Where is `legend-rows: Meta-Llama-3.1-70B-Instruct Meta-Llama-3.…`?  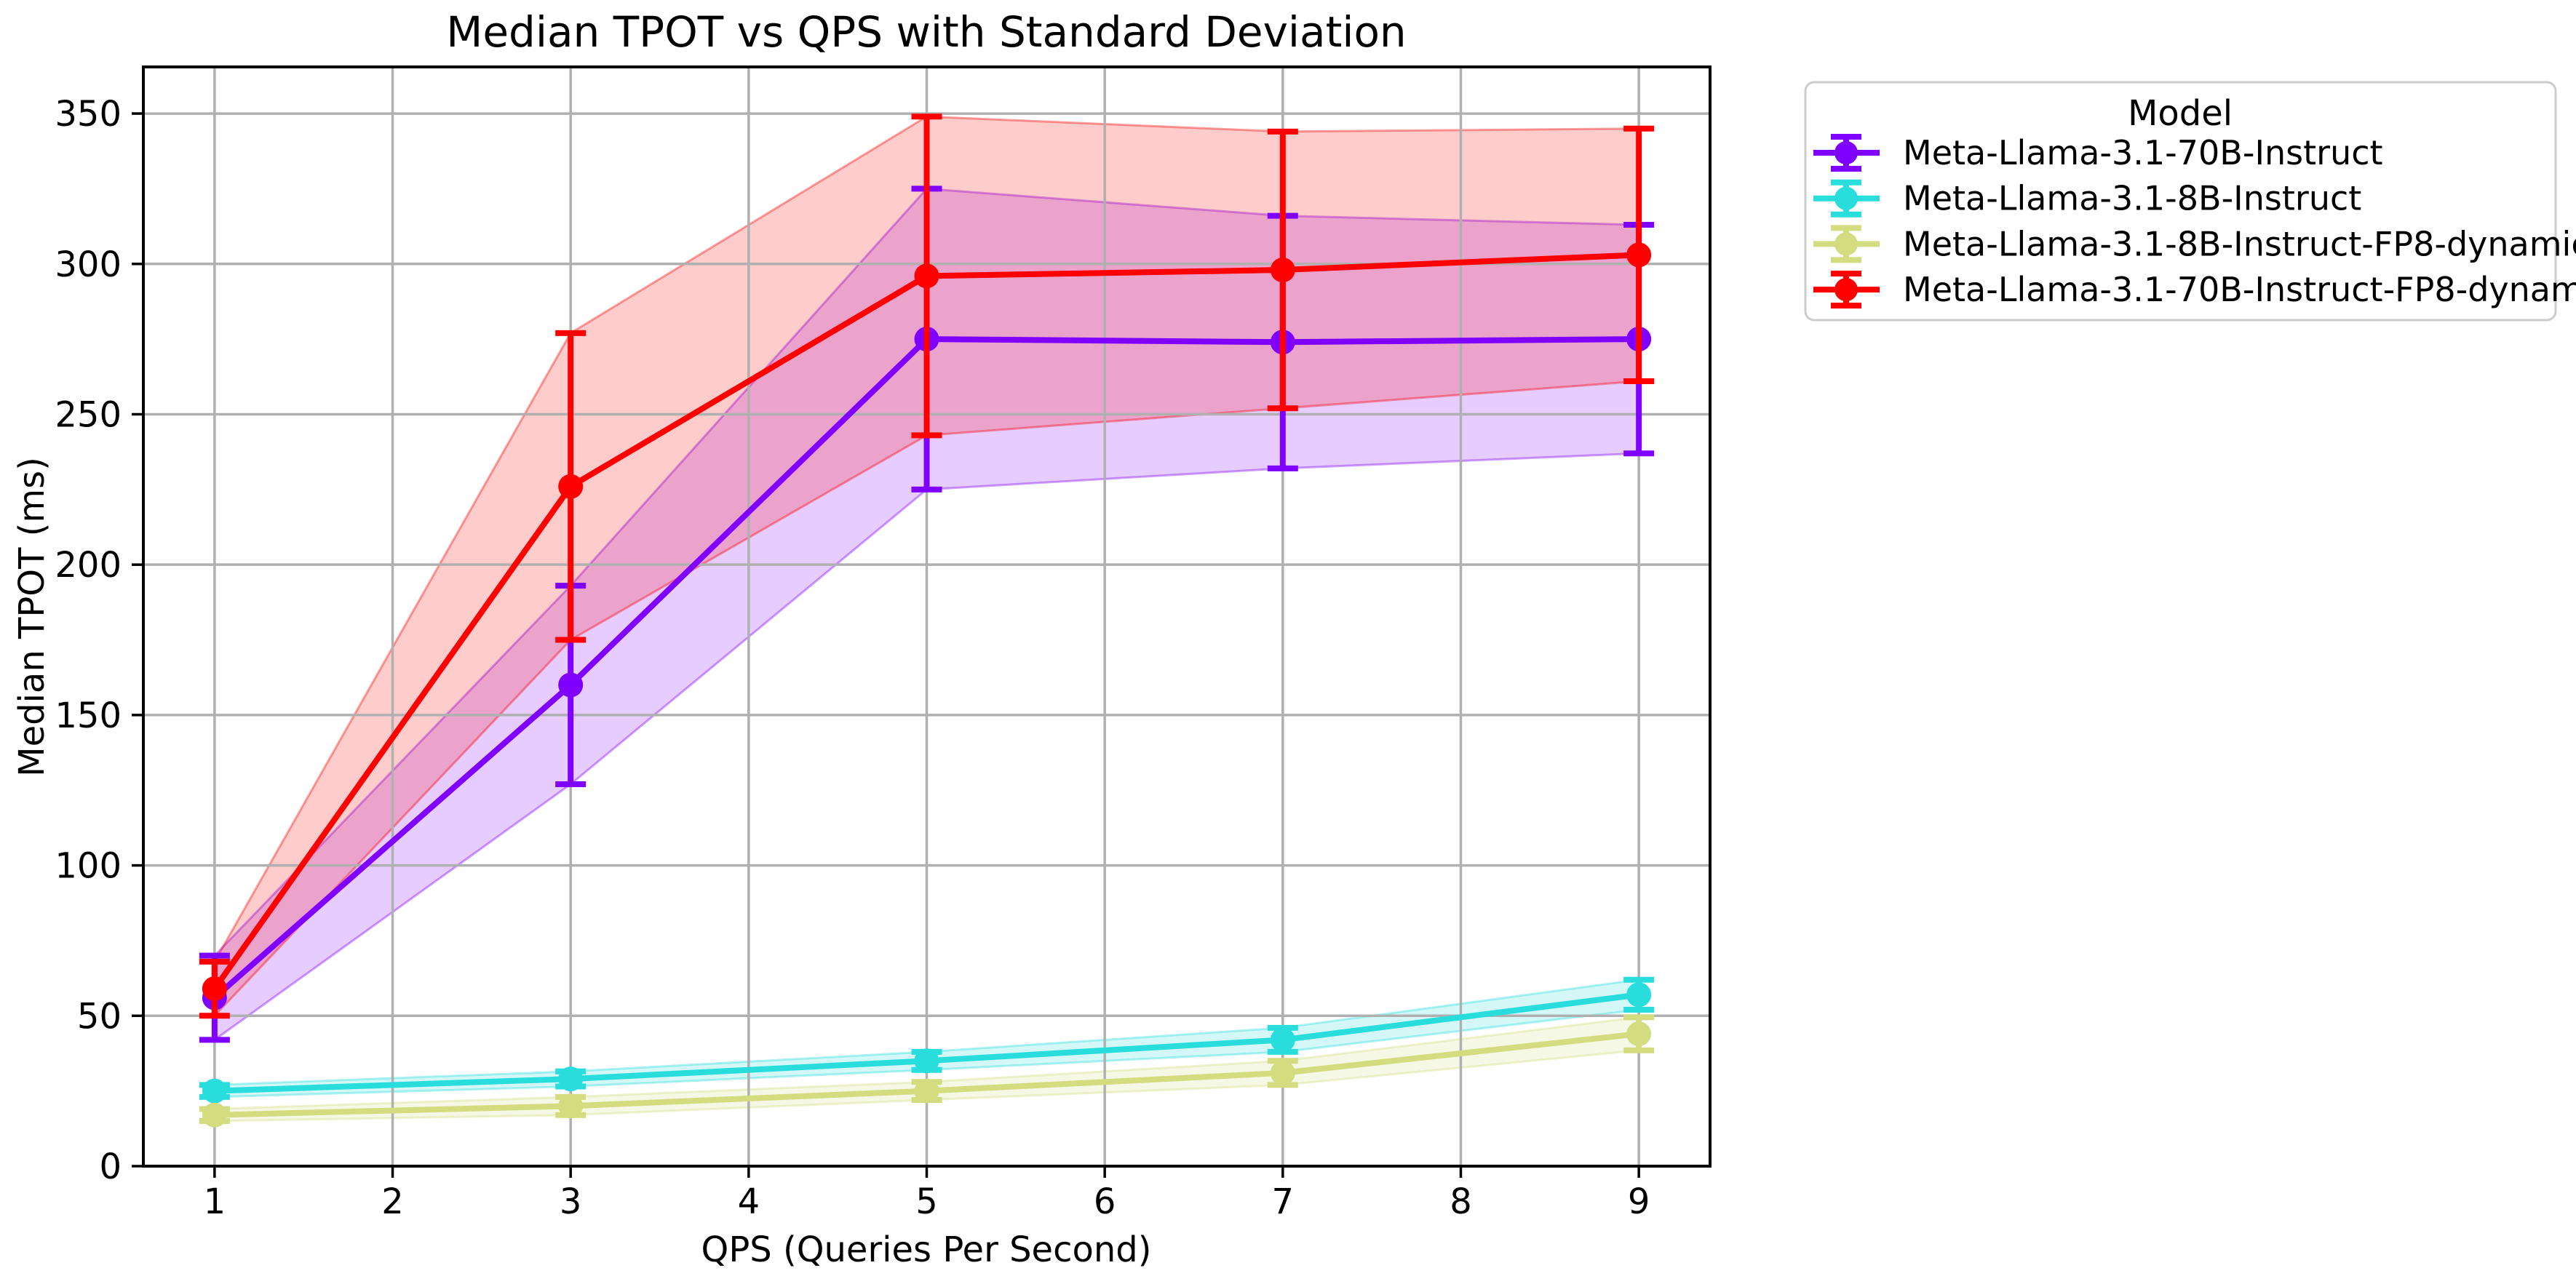
legend-rows: Meta-Llama-3.1-70B-Instruct Meta-Llama-3.… is located at coordinates (2194, 221).